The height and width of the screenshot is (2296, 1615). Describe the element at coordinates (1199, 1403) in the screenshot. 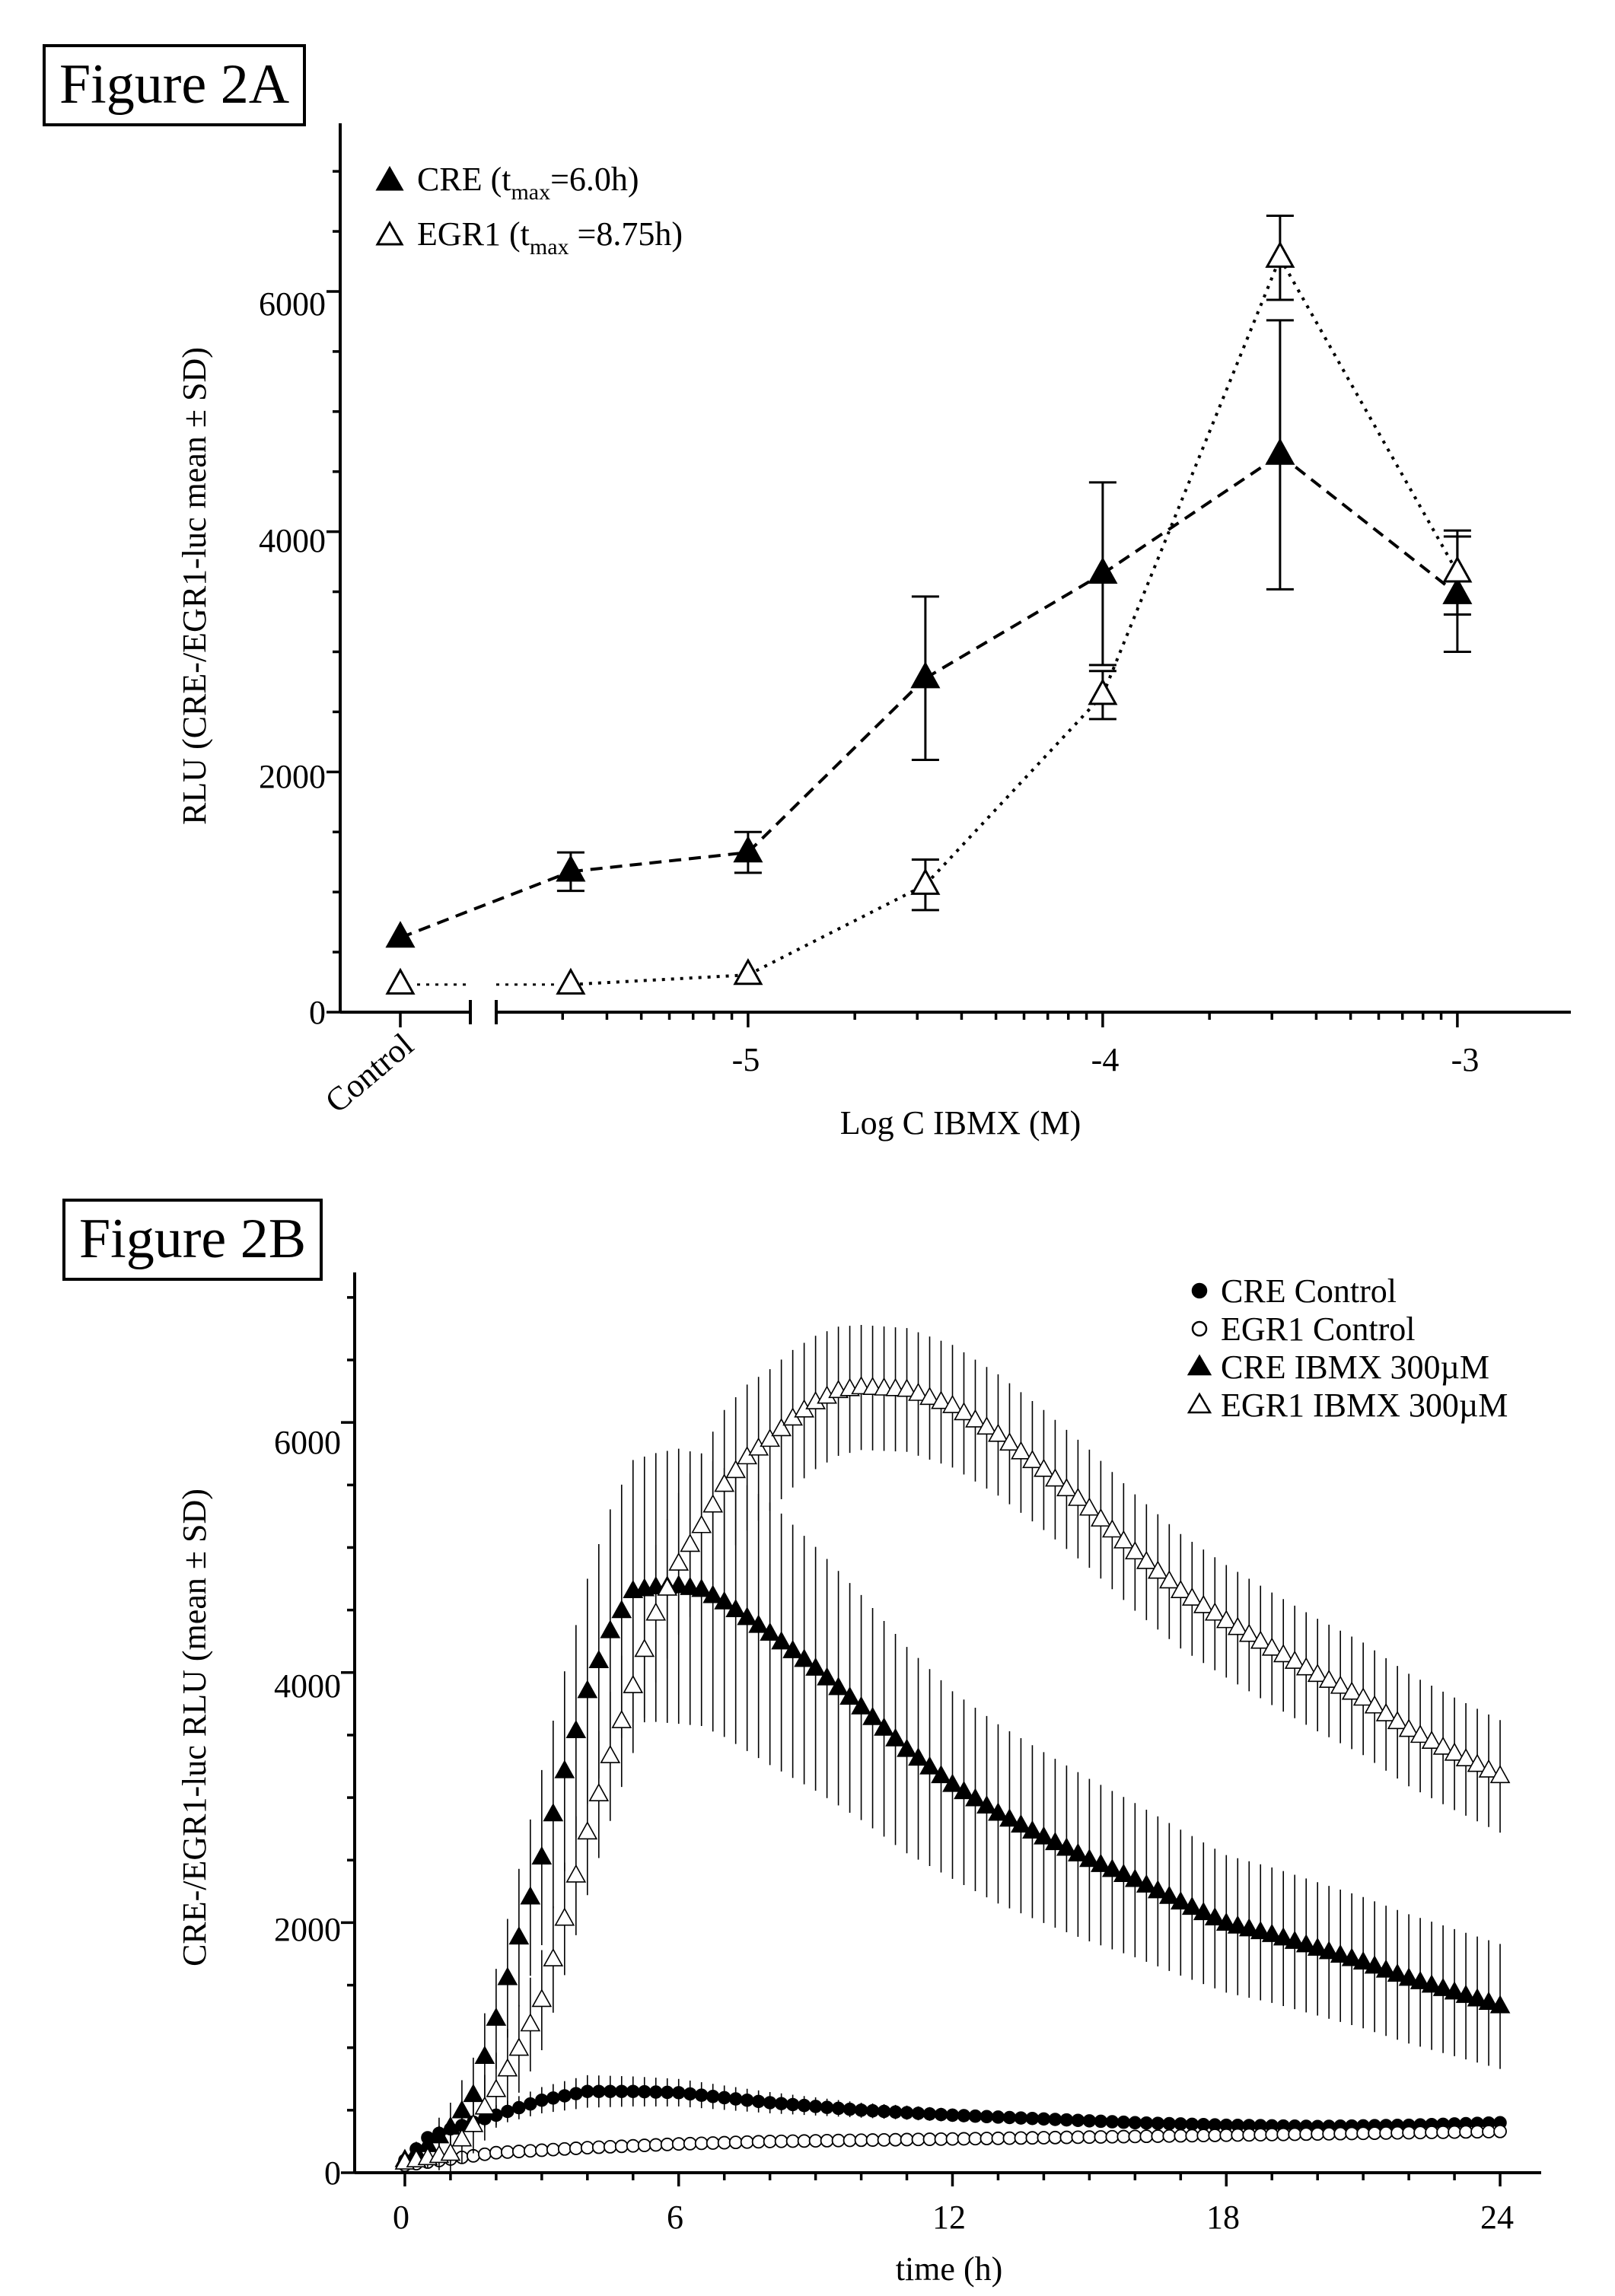

I see `figure-2b-legend-marker-egr1-ibmx` at that location.